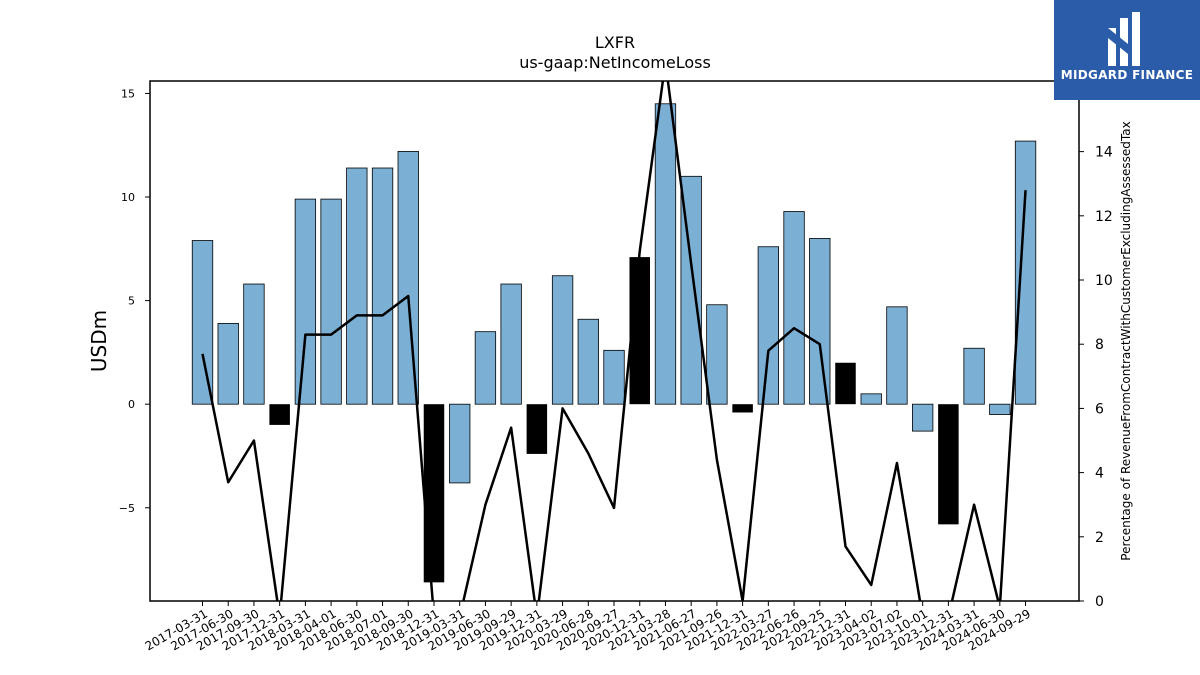  I want to click on y2-tick-label: 14, so click(1104, 153).